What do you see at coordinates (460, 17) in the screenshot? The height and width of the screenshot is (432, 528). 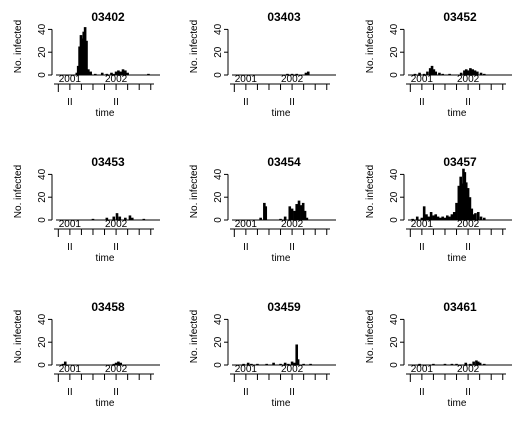 I see `panel-title: 03452` at bounding box center [460, 17].